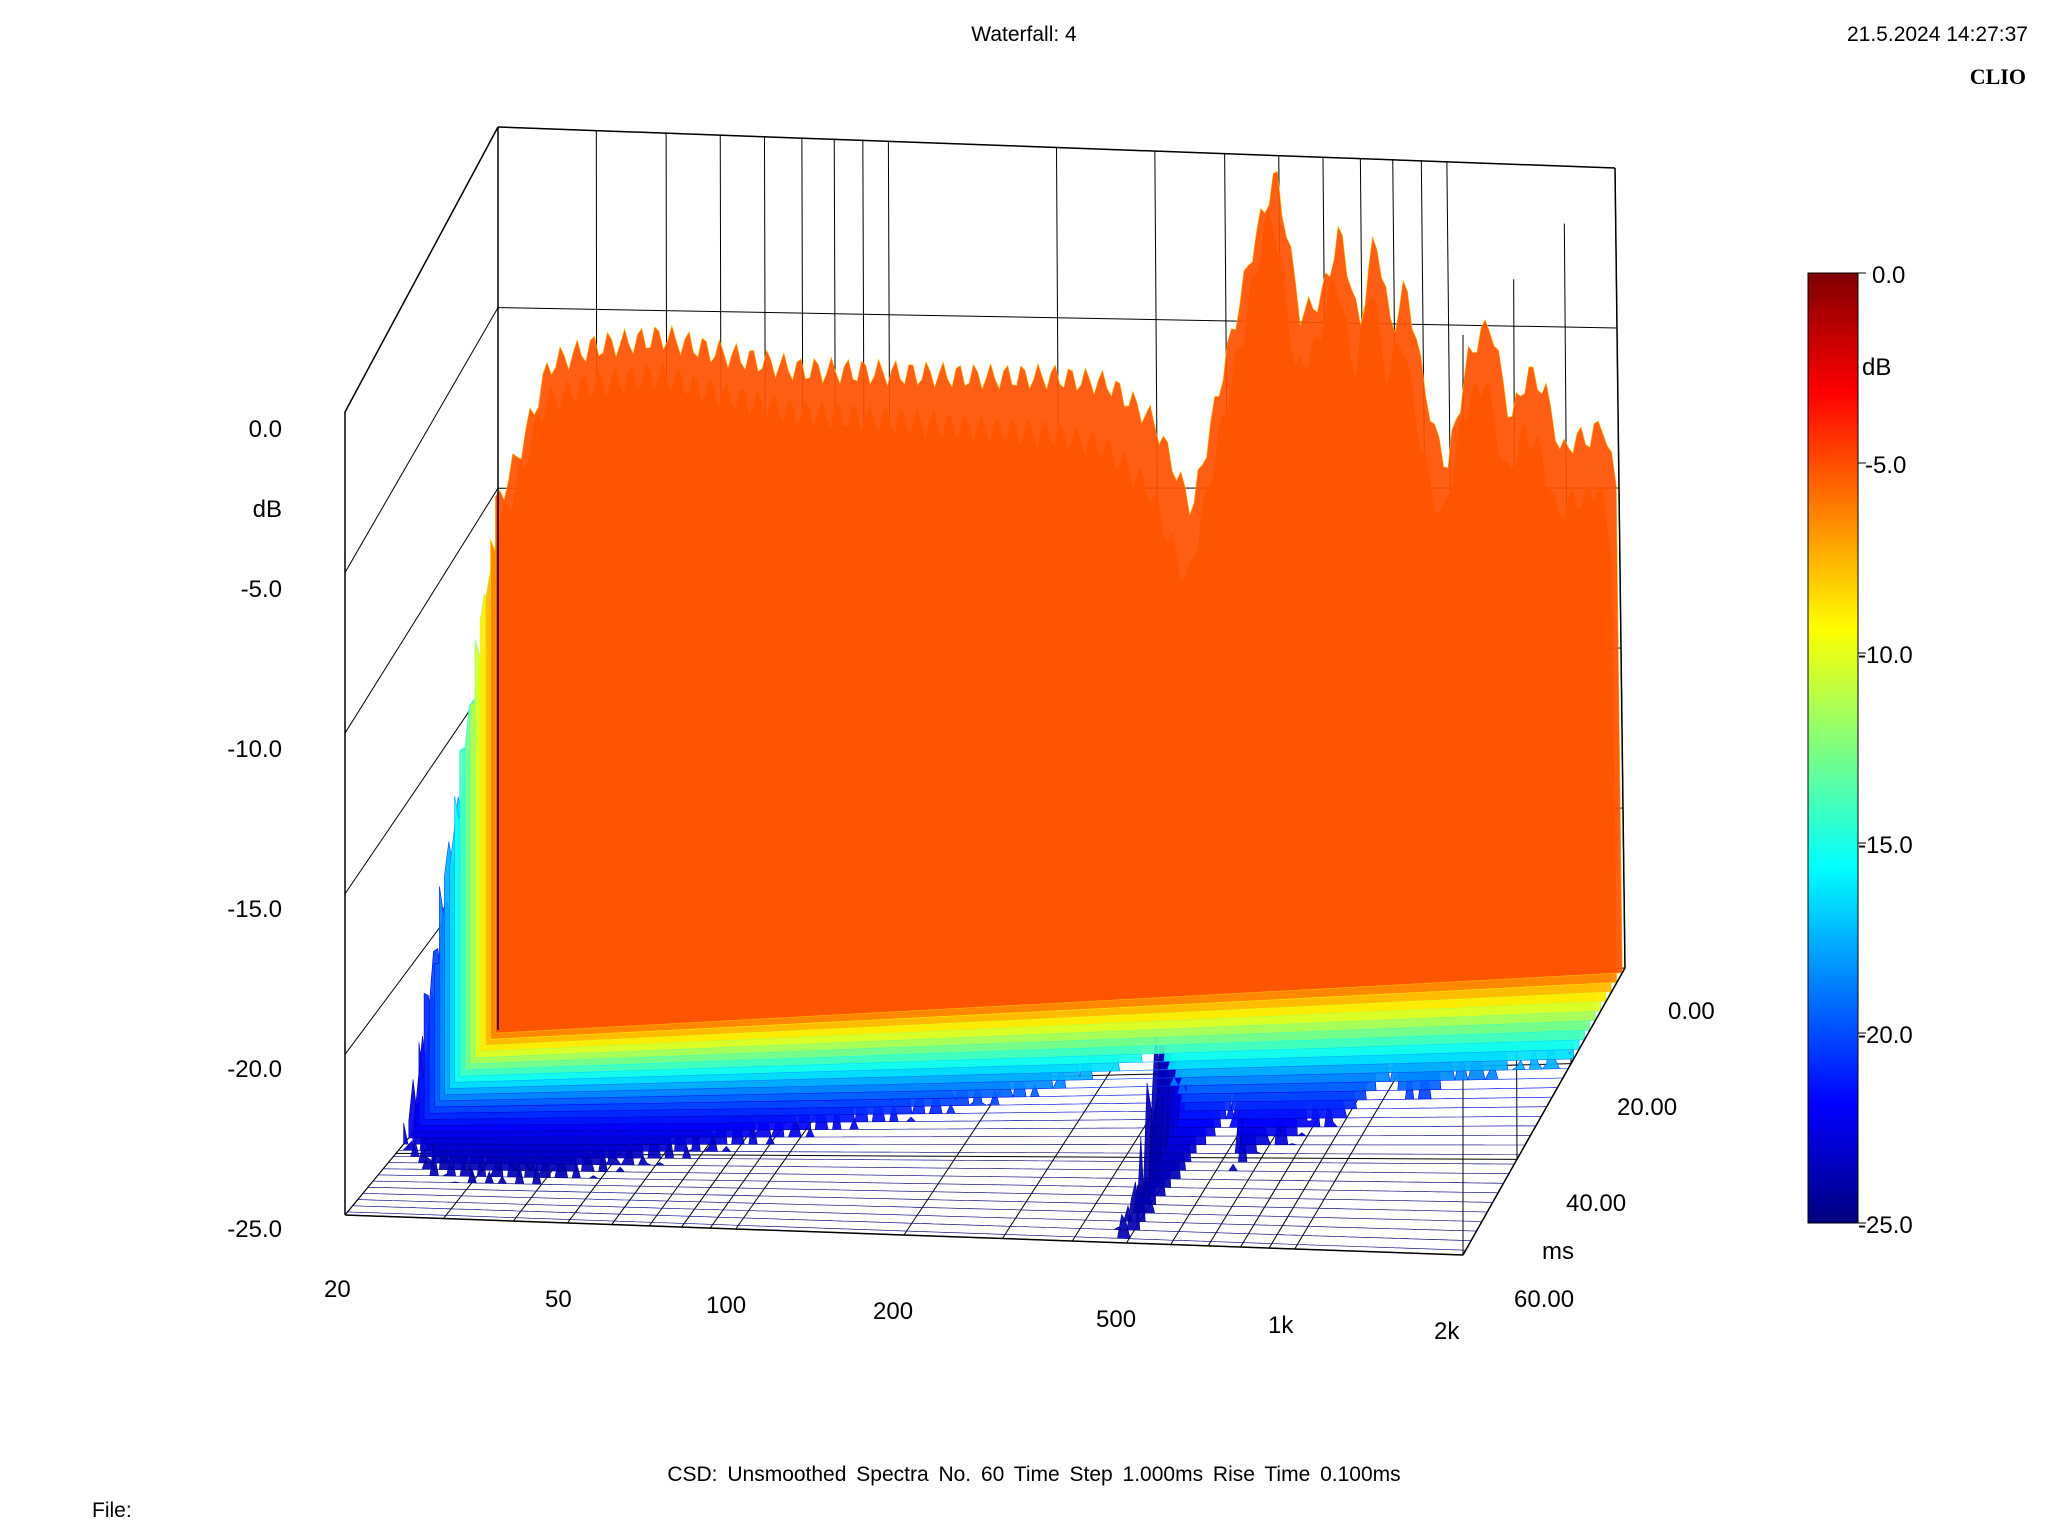 The height and width of the screenshot is (1536, 2048). I want to click on colorbar-tick-label: -15.0, so click(1885, 845).